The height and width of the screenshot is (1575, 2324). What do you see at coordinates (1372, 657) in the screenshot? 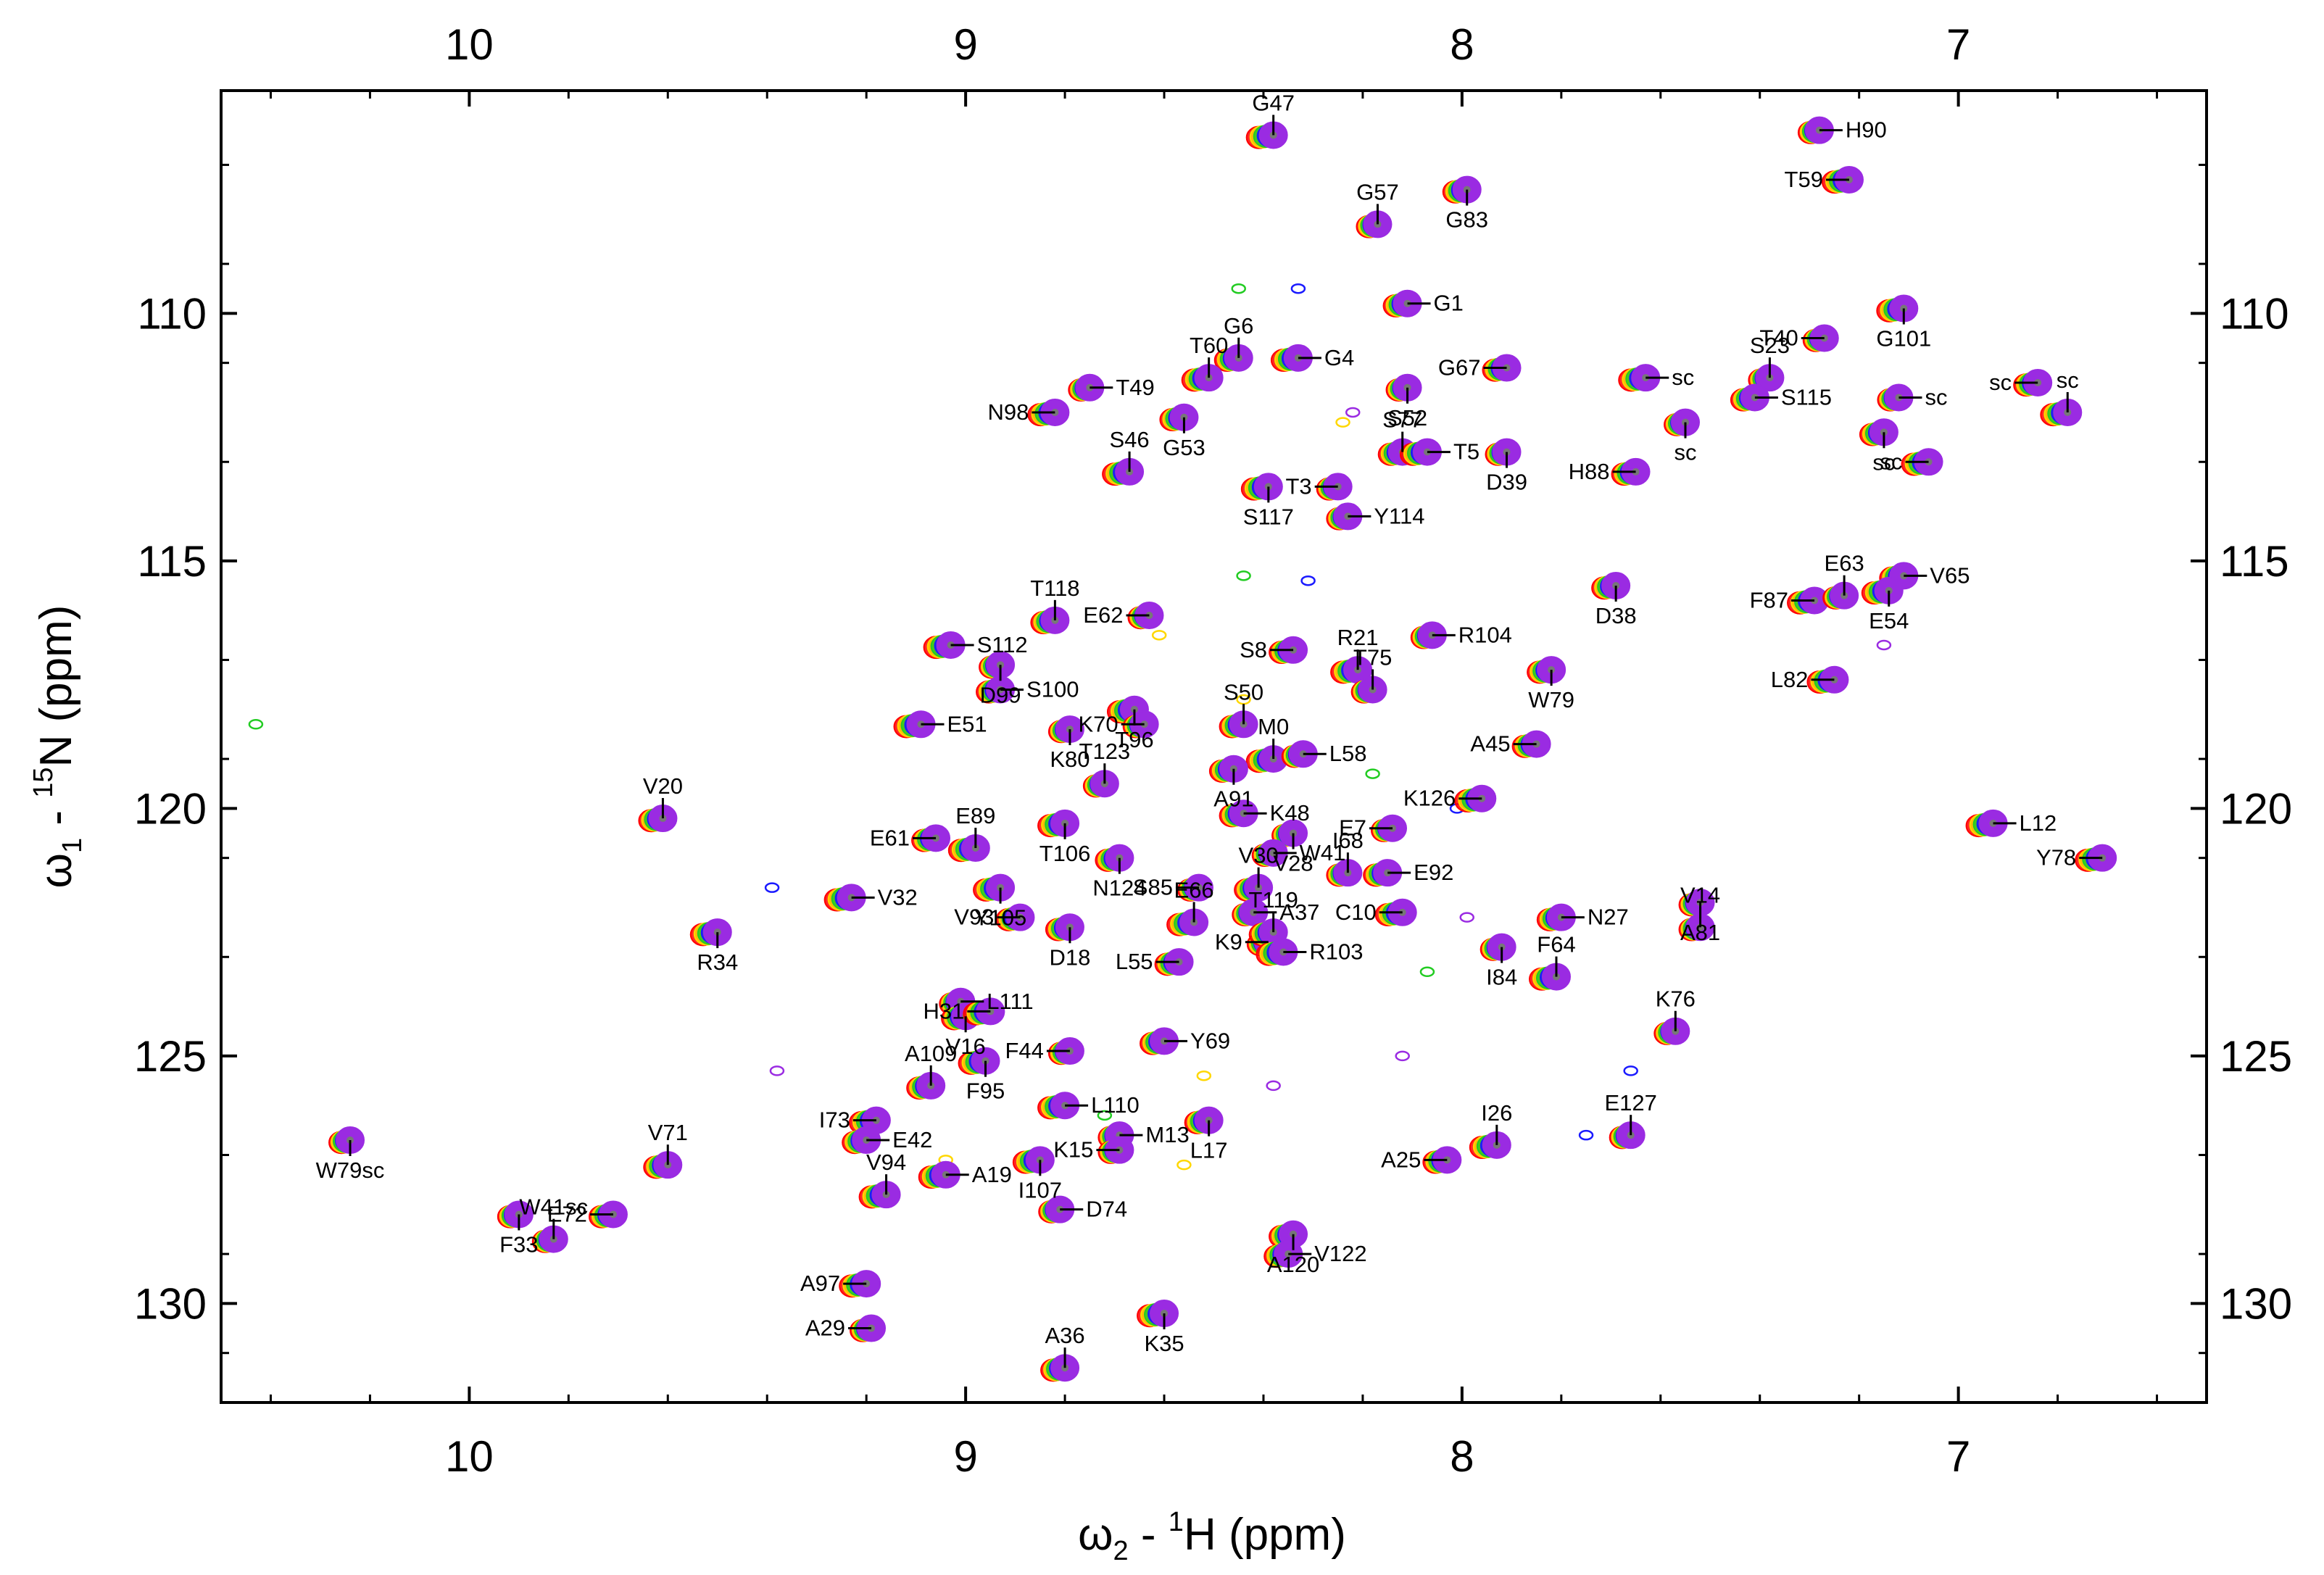
I see `peak-label: T75` at bounding box center [1372, 657].